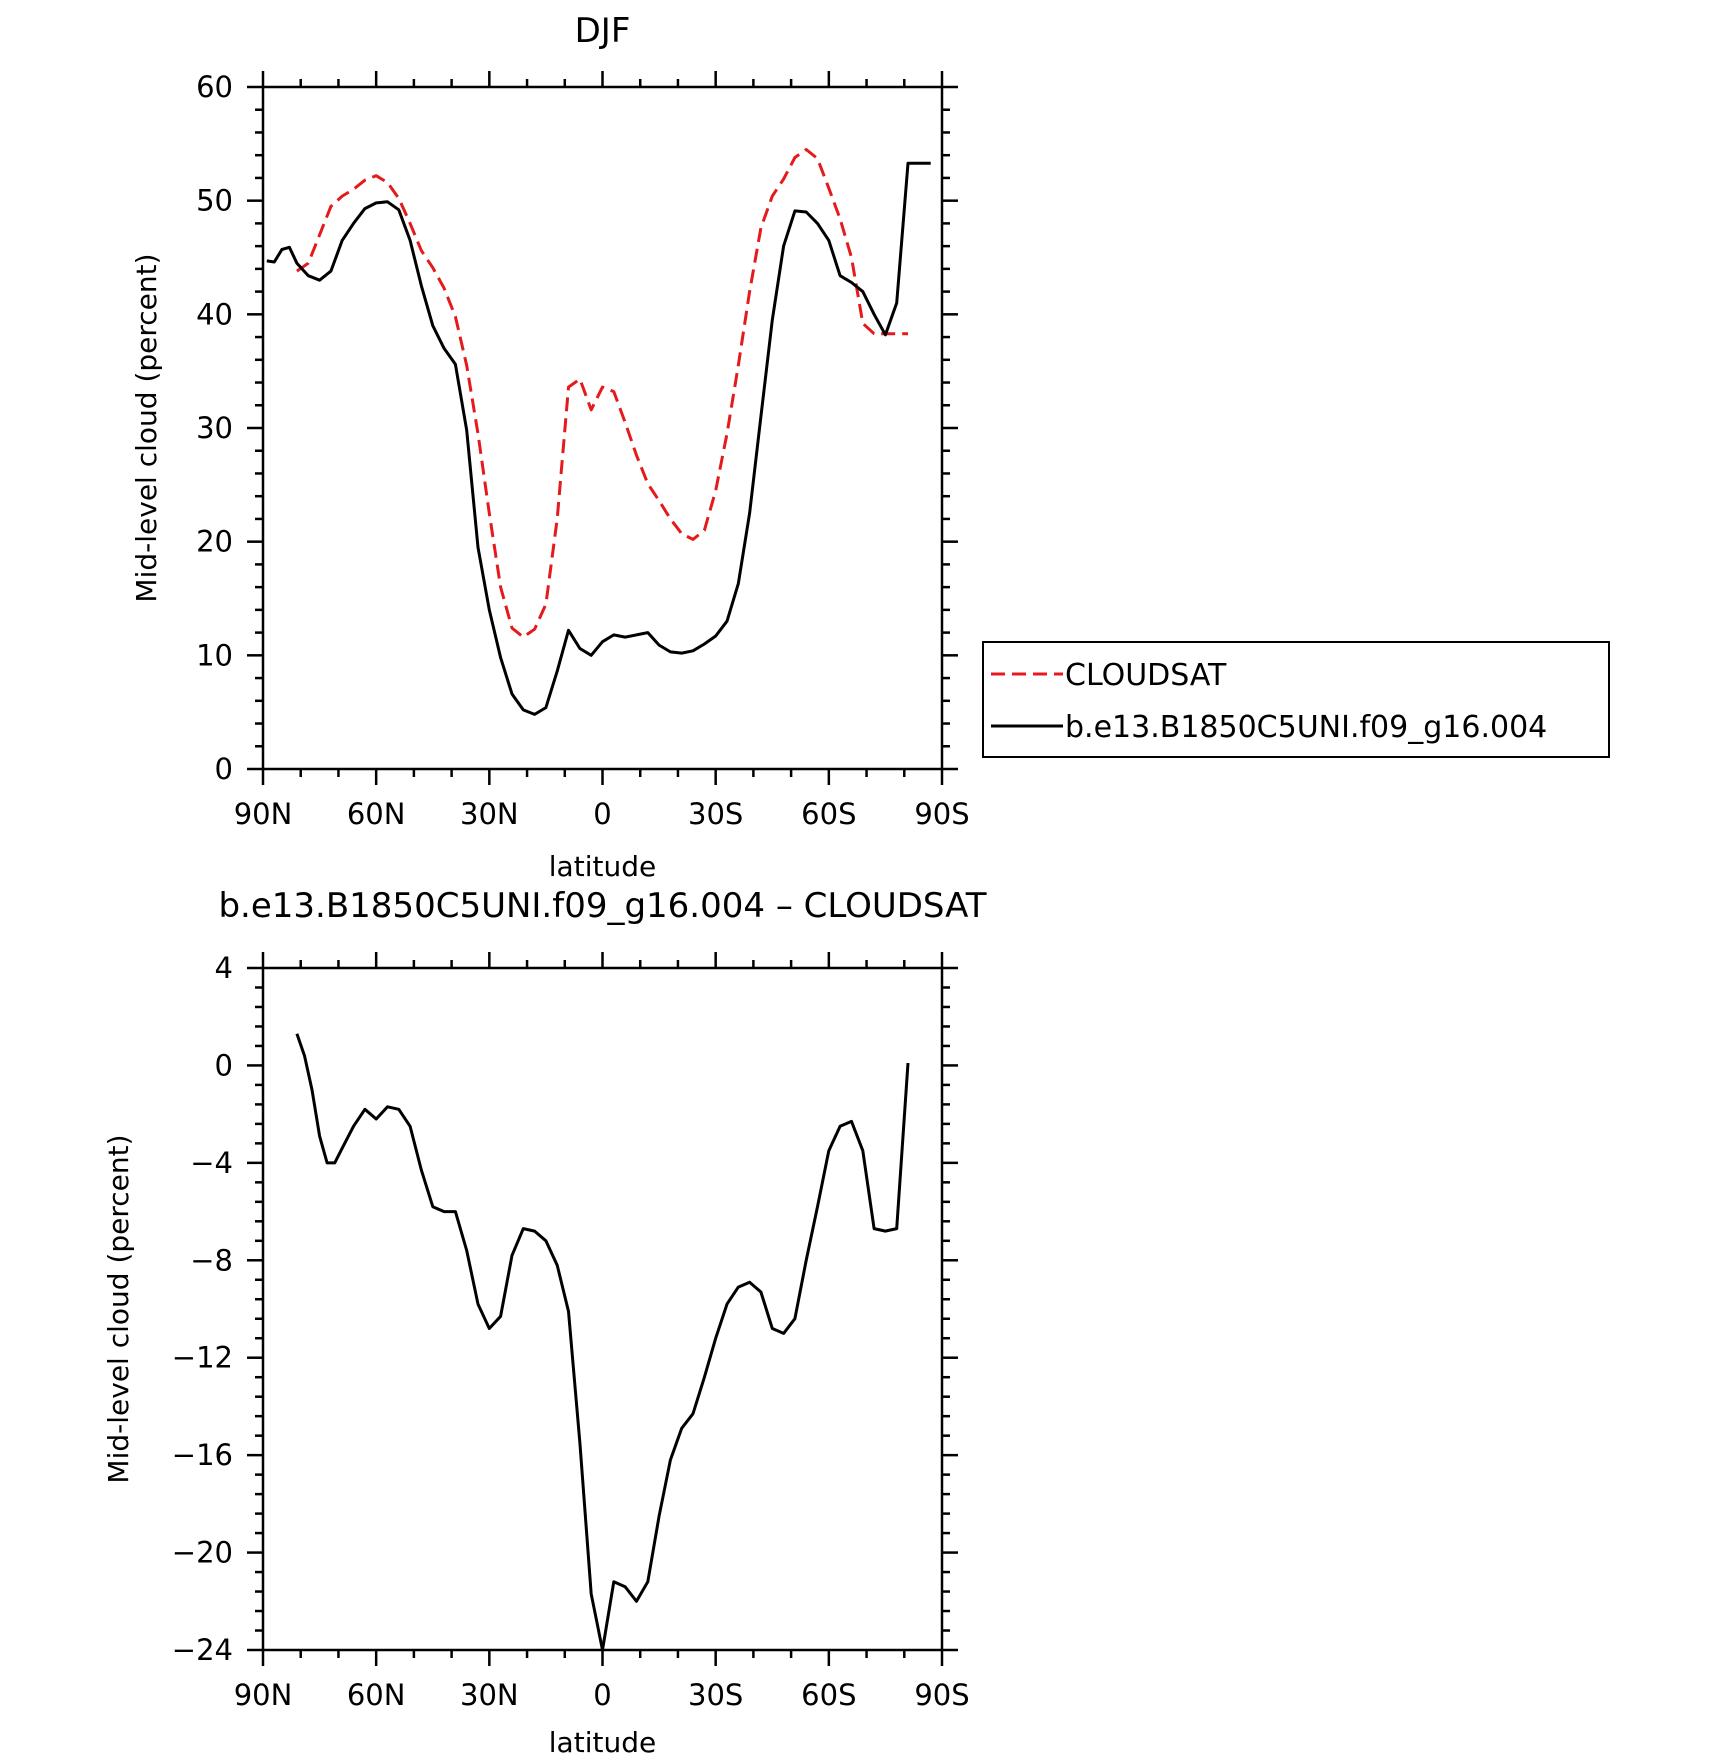  What do you see at coordinates (214, 201) in the screenshot?
I see `y-tick-label: 50` at bounding box center [214, 201].